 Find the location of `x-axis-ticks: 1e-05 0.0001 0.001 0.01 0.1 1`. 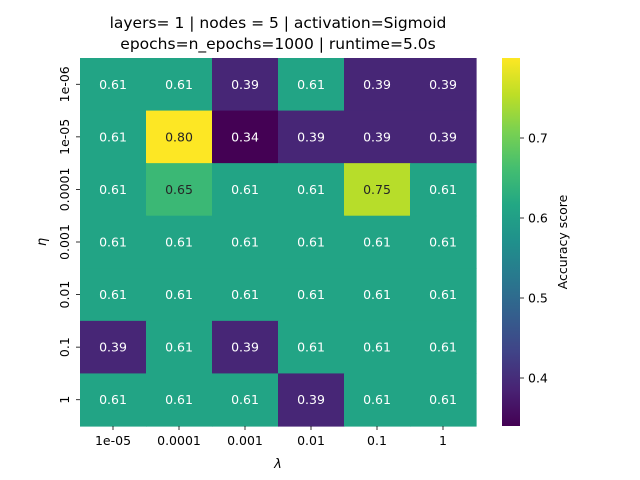

x-axis-ticks: 1e-05 0.0001 0.001 0.01 0.1 1 is located at coordinates (271, 437).